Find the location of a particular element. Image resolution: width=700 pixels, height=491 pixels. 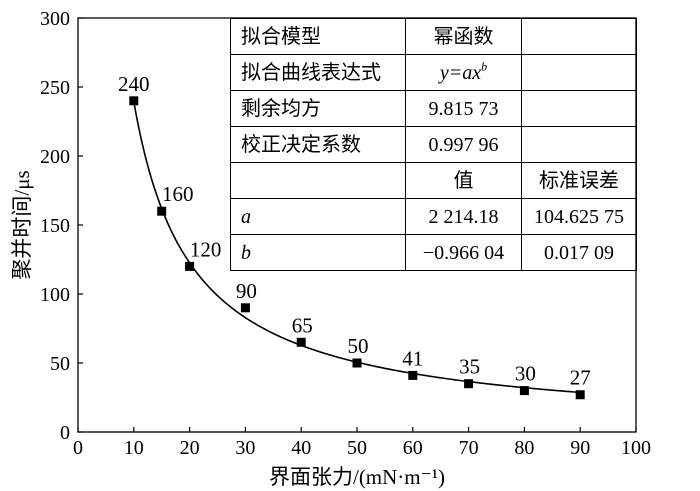

data-label: 27 is located at coordinates (580, 378).